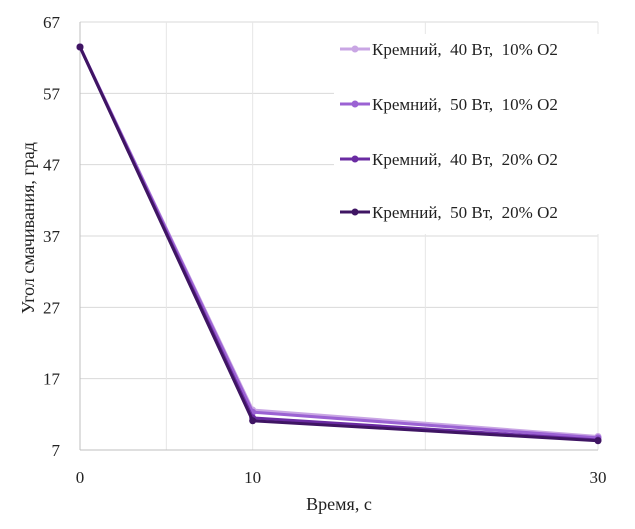 Image resolution: width=635 pixels, height=529 pixels. I want to click on y-tick-label: 7, so click(56, 450).